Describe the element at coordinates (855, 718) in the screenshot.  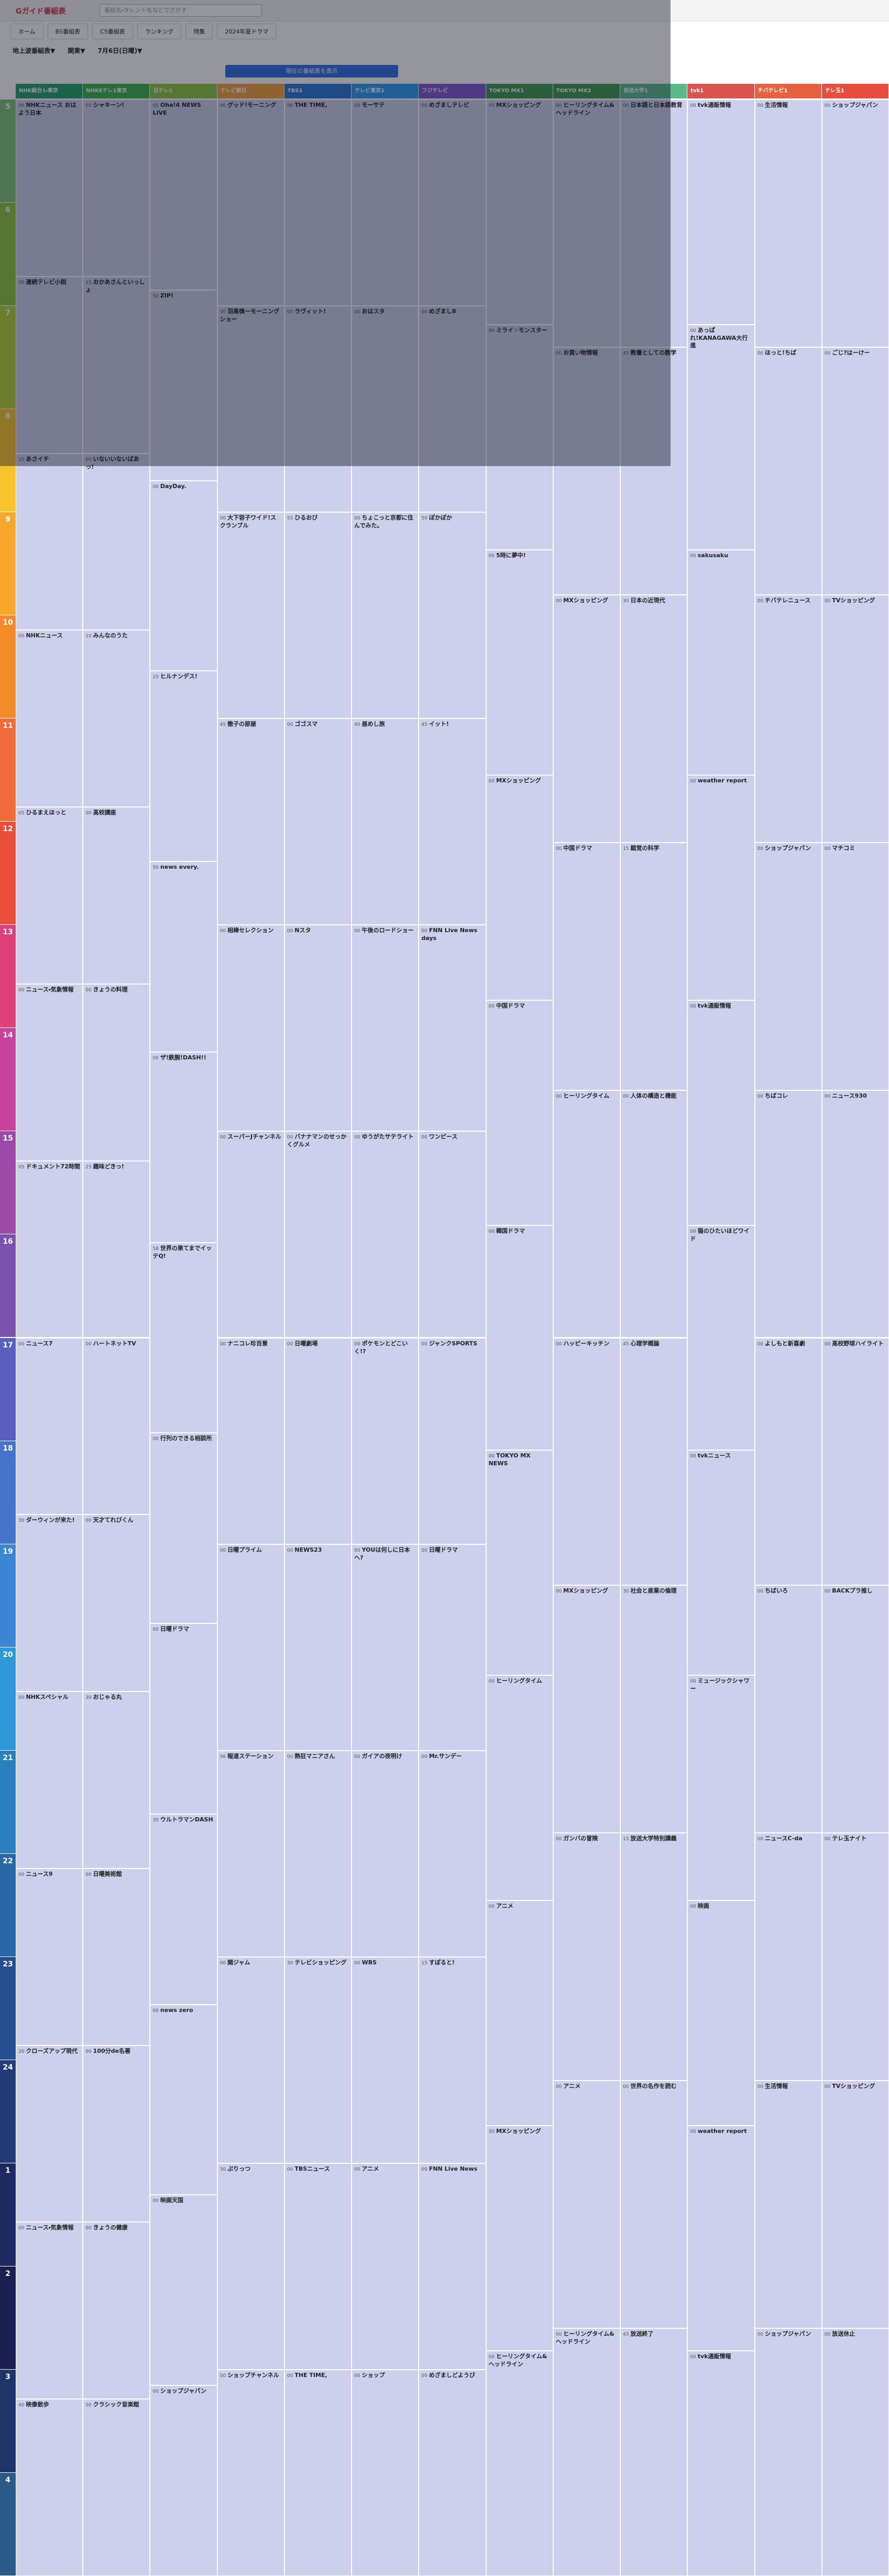
I see `program-cell: 00 TVショッピング` at that location.